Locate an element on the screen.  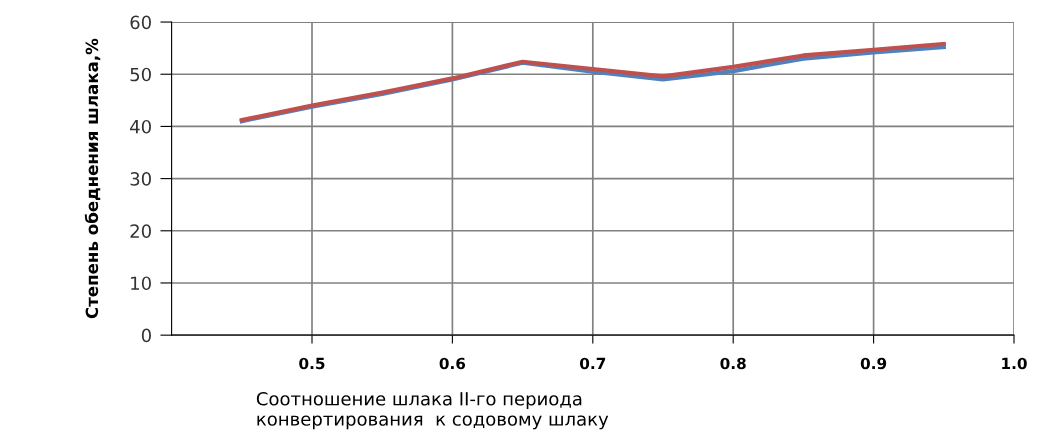
y-tick-label: 0 is located at coordinates (146, 335).